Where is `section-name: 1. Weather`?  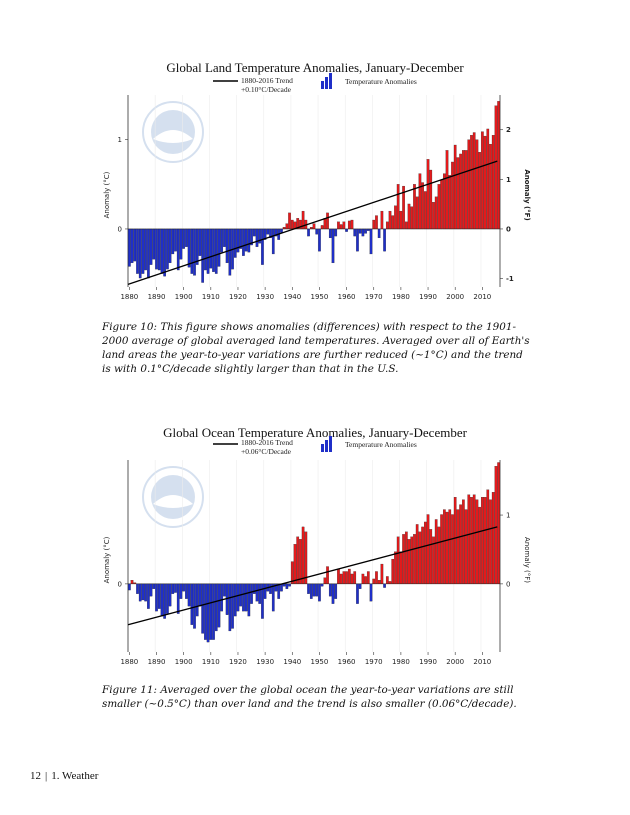 section-name: 1. Weather is located at coordinates (75, 776).